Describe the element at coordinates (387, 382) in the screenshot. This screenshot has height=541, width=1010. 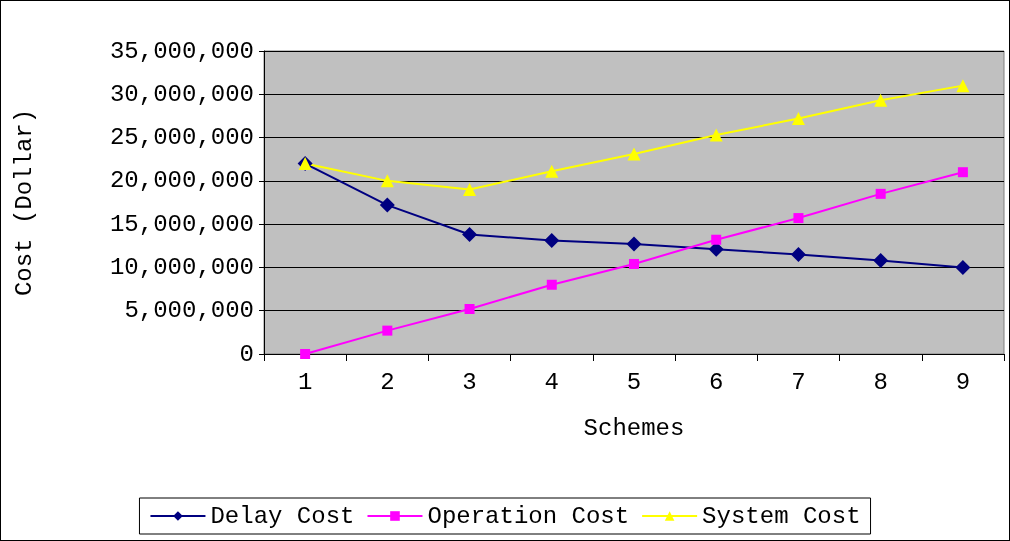
I see `x-tick-label: 2` at that location.